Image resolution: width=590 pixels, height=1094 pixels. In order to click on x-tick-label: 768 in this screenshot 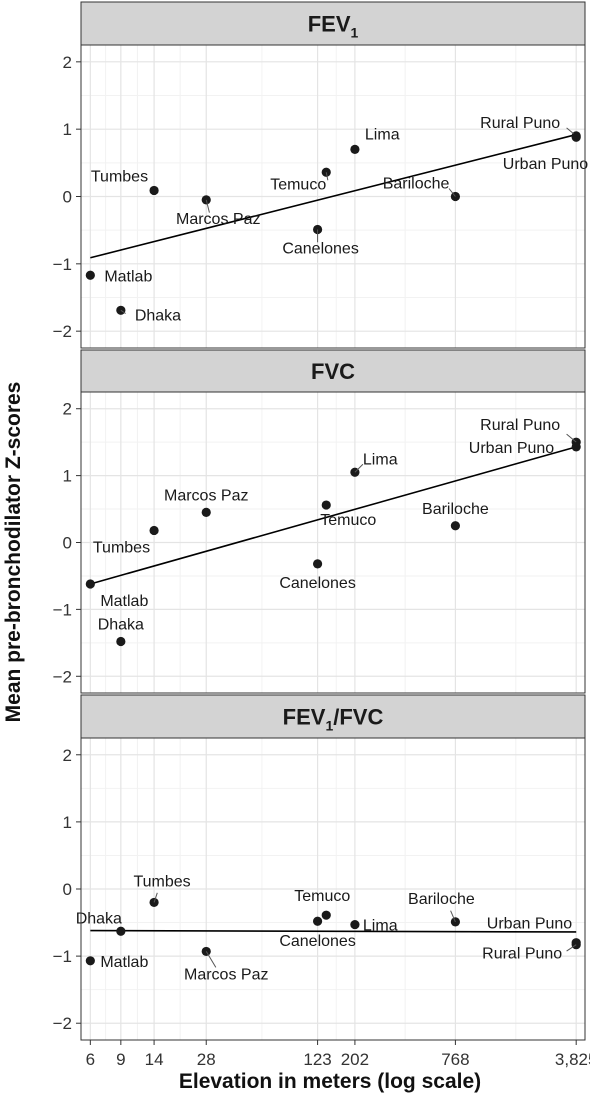, I will do `click(455, 1059)`.